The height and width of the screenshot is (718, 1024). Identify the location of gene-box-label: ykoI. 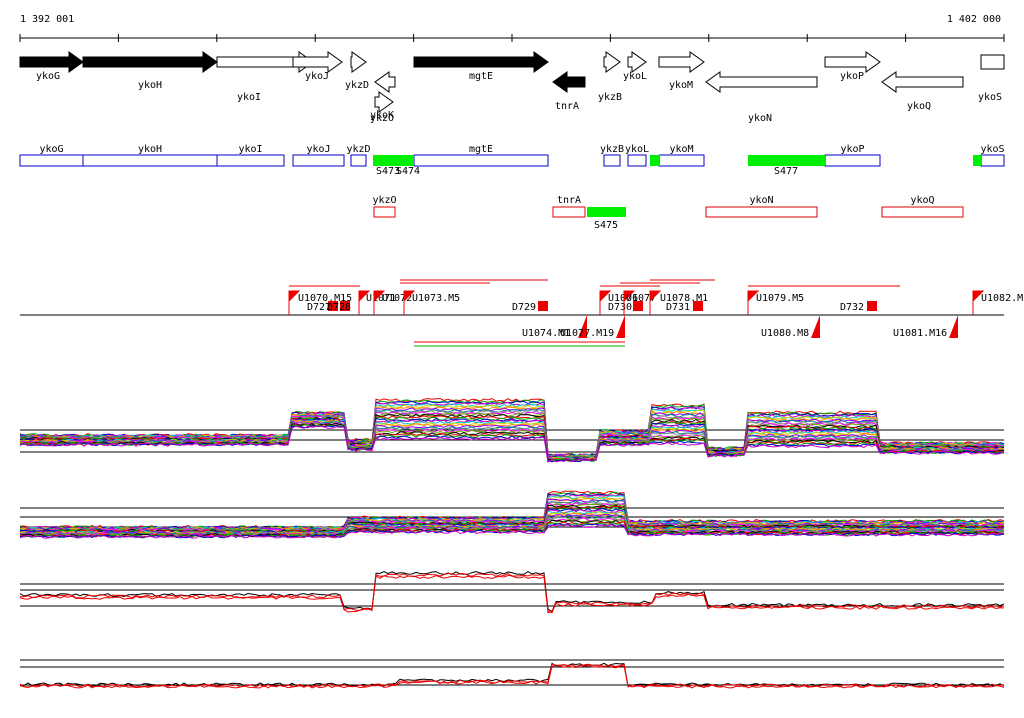
(250, 149).